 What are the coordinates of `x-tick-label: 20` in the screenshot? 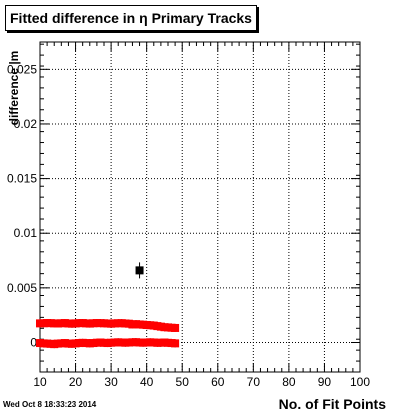 It's located at (76, 382).